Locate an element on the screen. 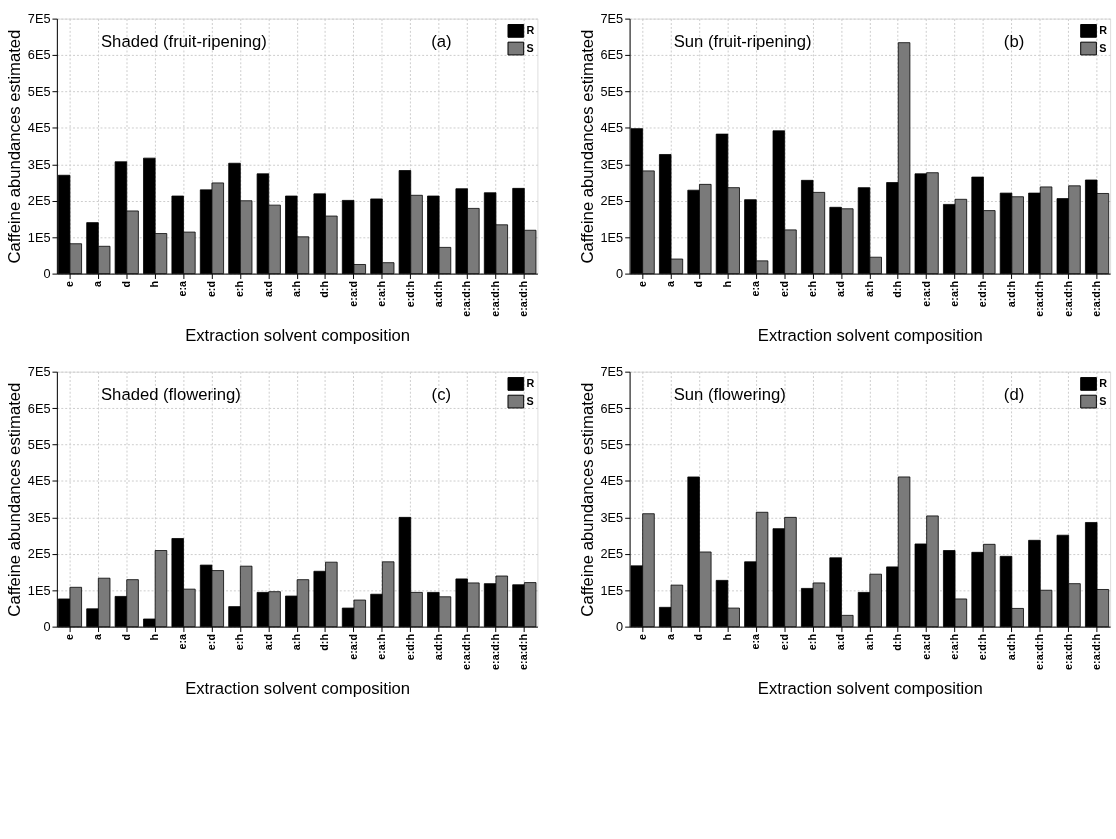  annotation: (a) is located at coordinates (441, 42).